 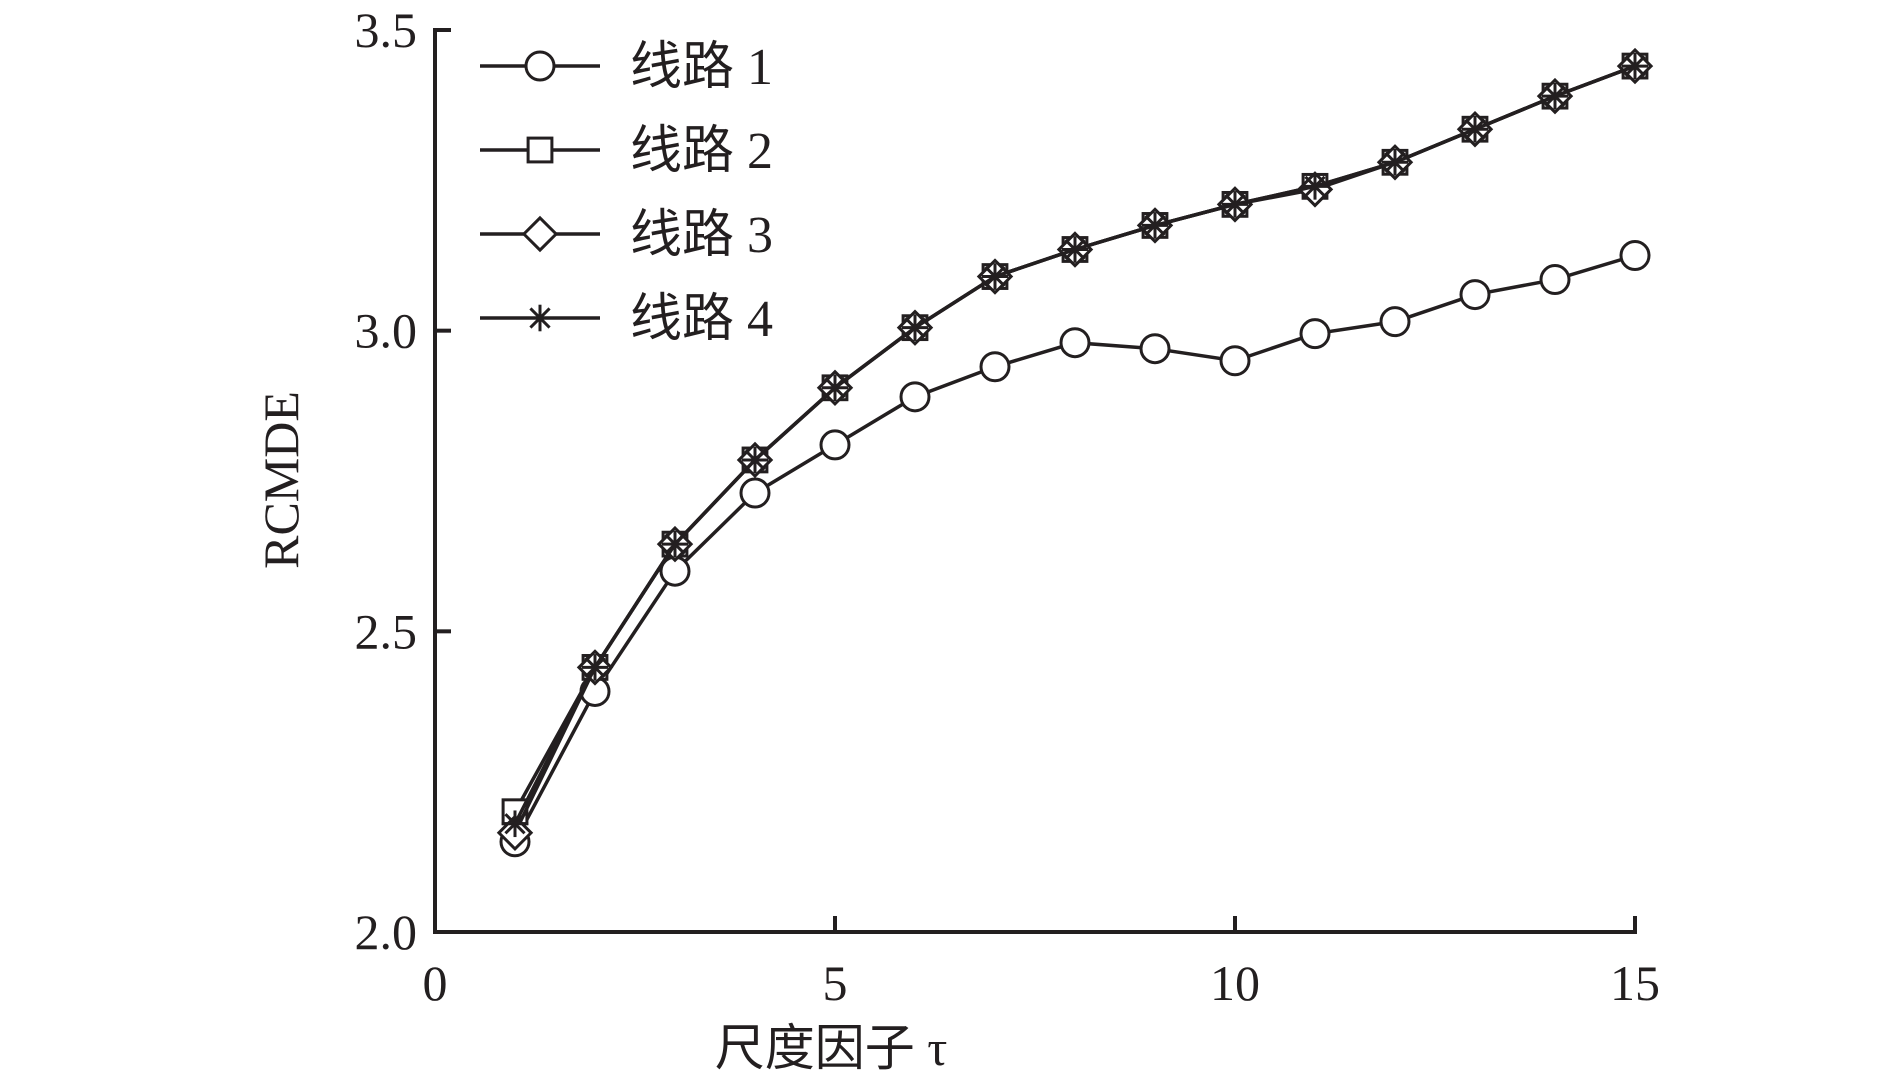 I want to click on x-tick-label: 0, so click(x=435, y=983).